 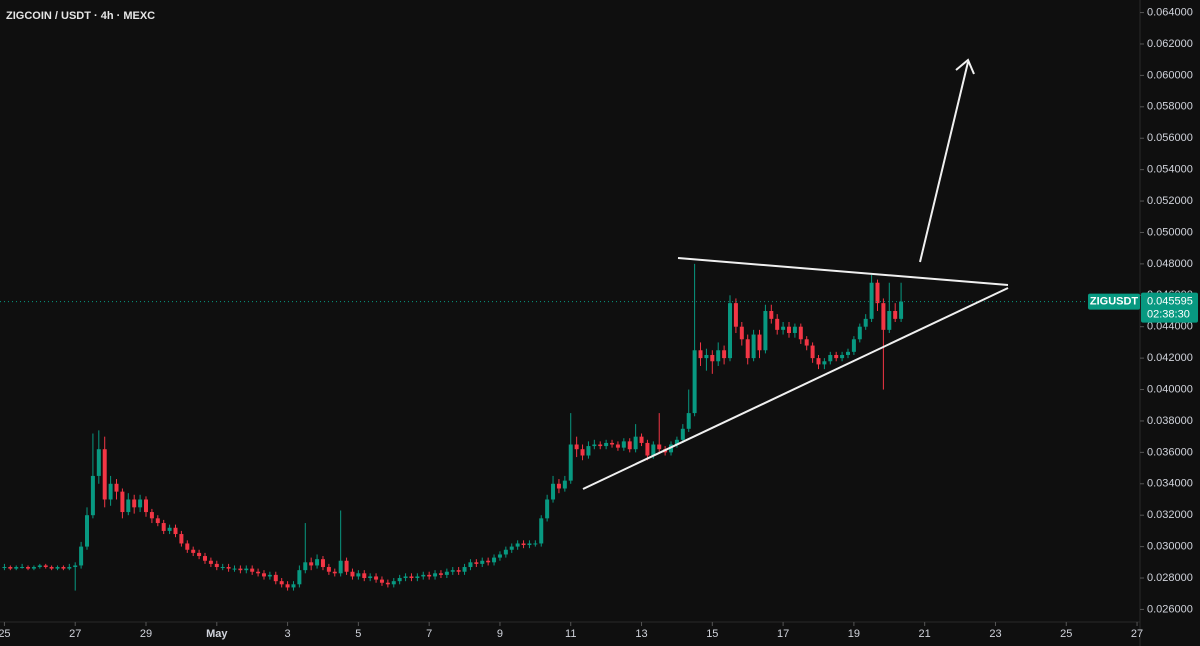 What do you see at coordinates (843, 271) in the screenshot?
I see `trendline-upper` at bounding box center [843, 271].